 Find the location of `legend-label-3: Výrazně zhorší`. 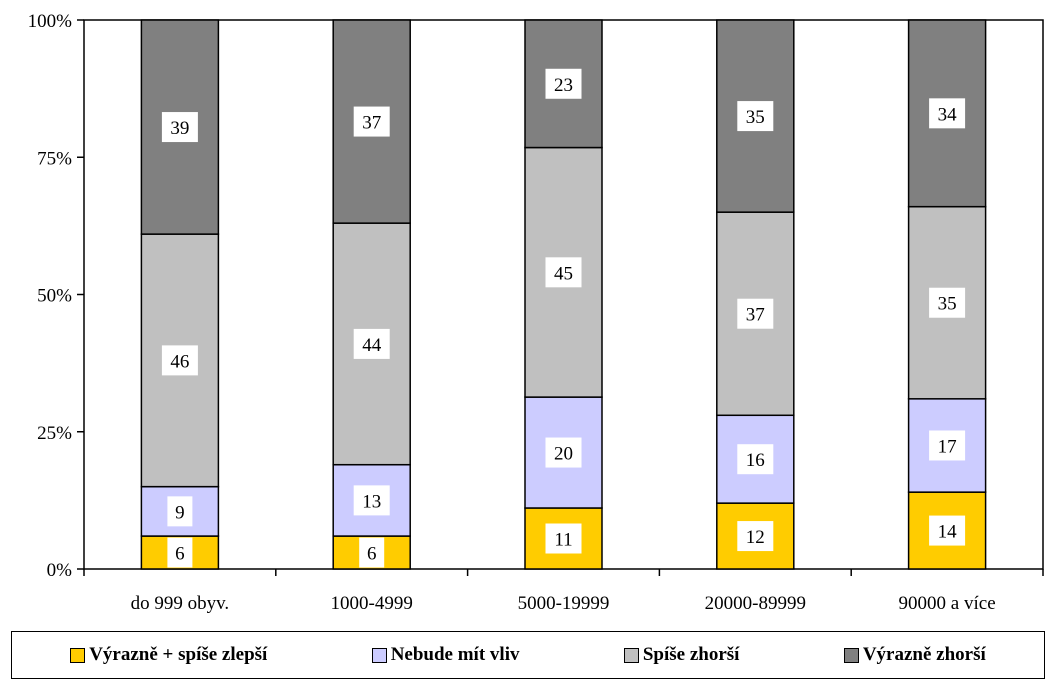

legend-label-3: Výrazně zhorší is located at coordinates (924, 654).